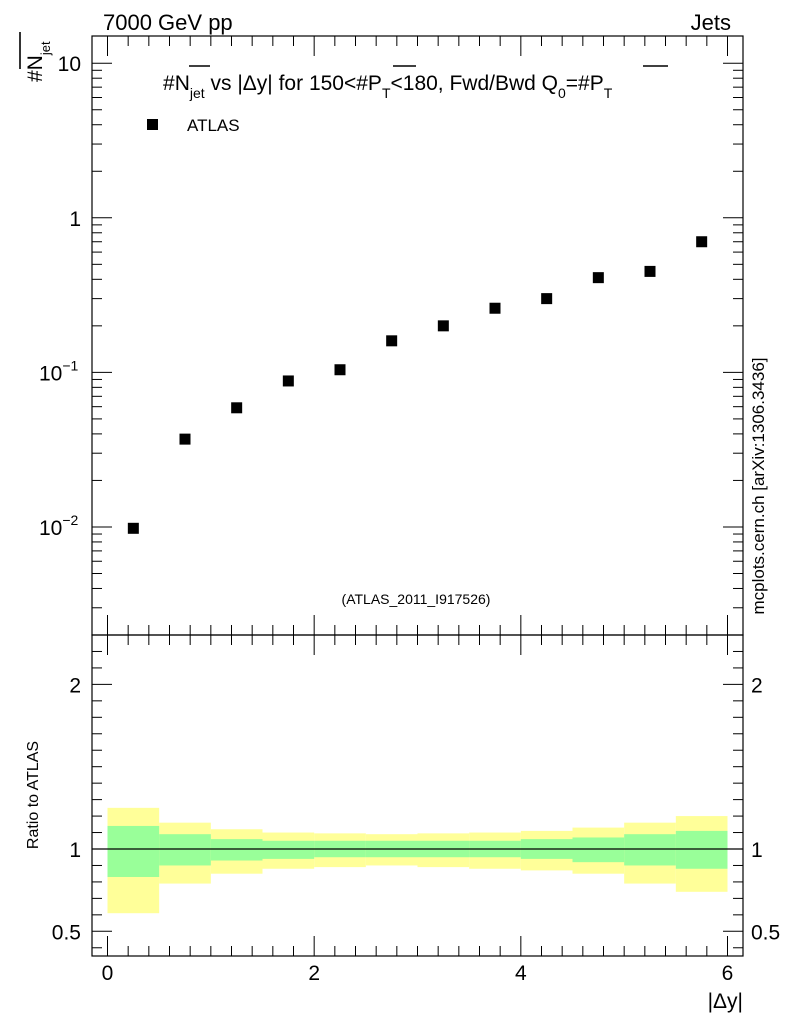  What do you see at coordinates (757, 850) in the screenshot?
I see `ratio-y-tick-label-right: 1` at bounding box center [757, 850].